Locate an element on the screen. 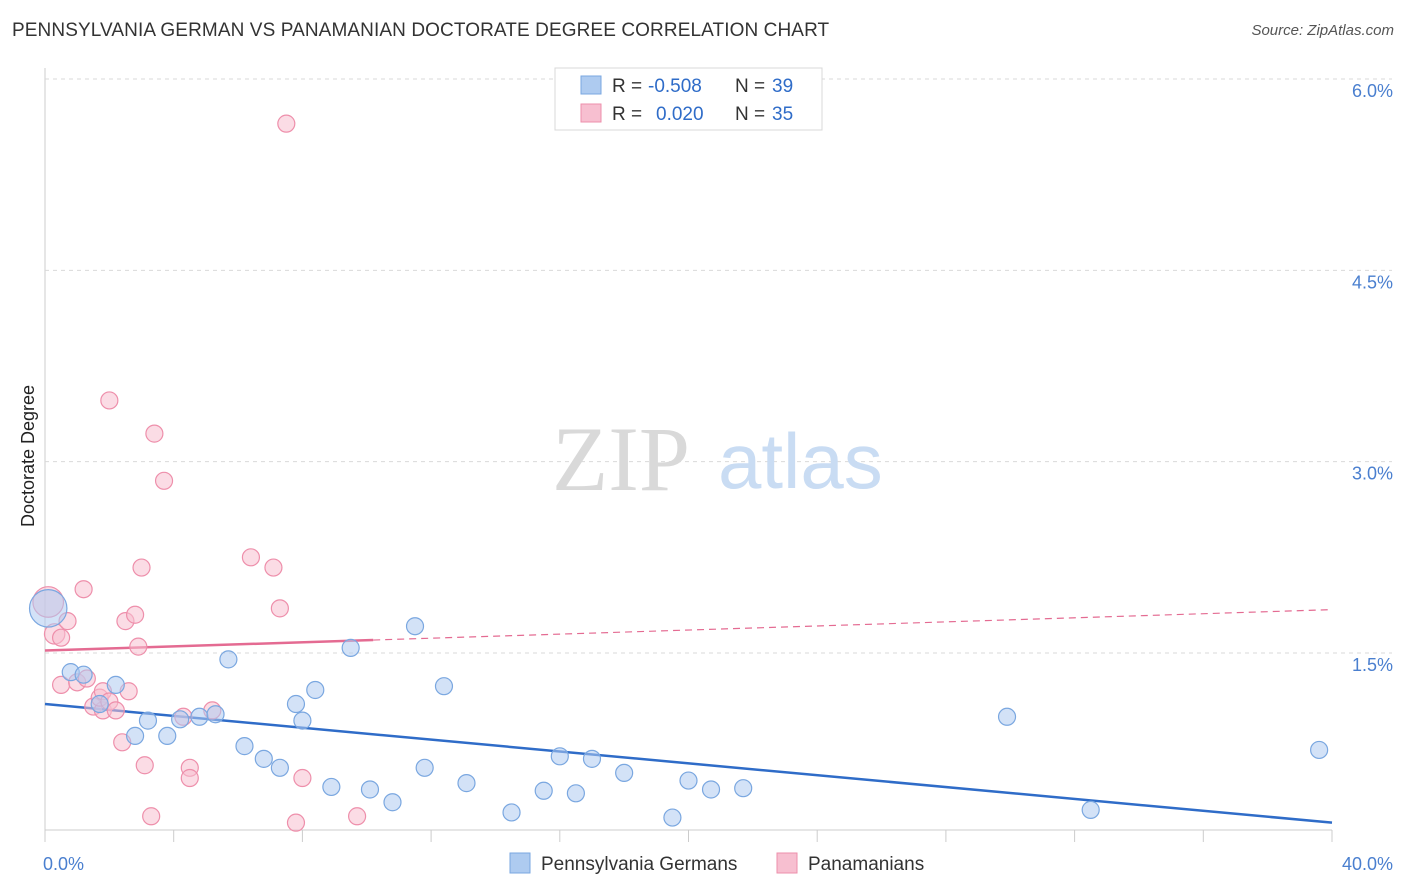  x-axis-ticks is located at coordinates (688, 836).